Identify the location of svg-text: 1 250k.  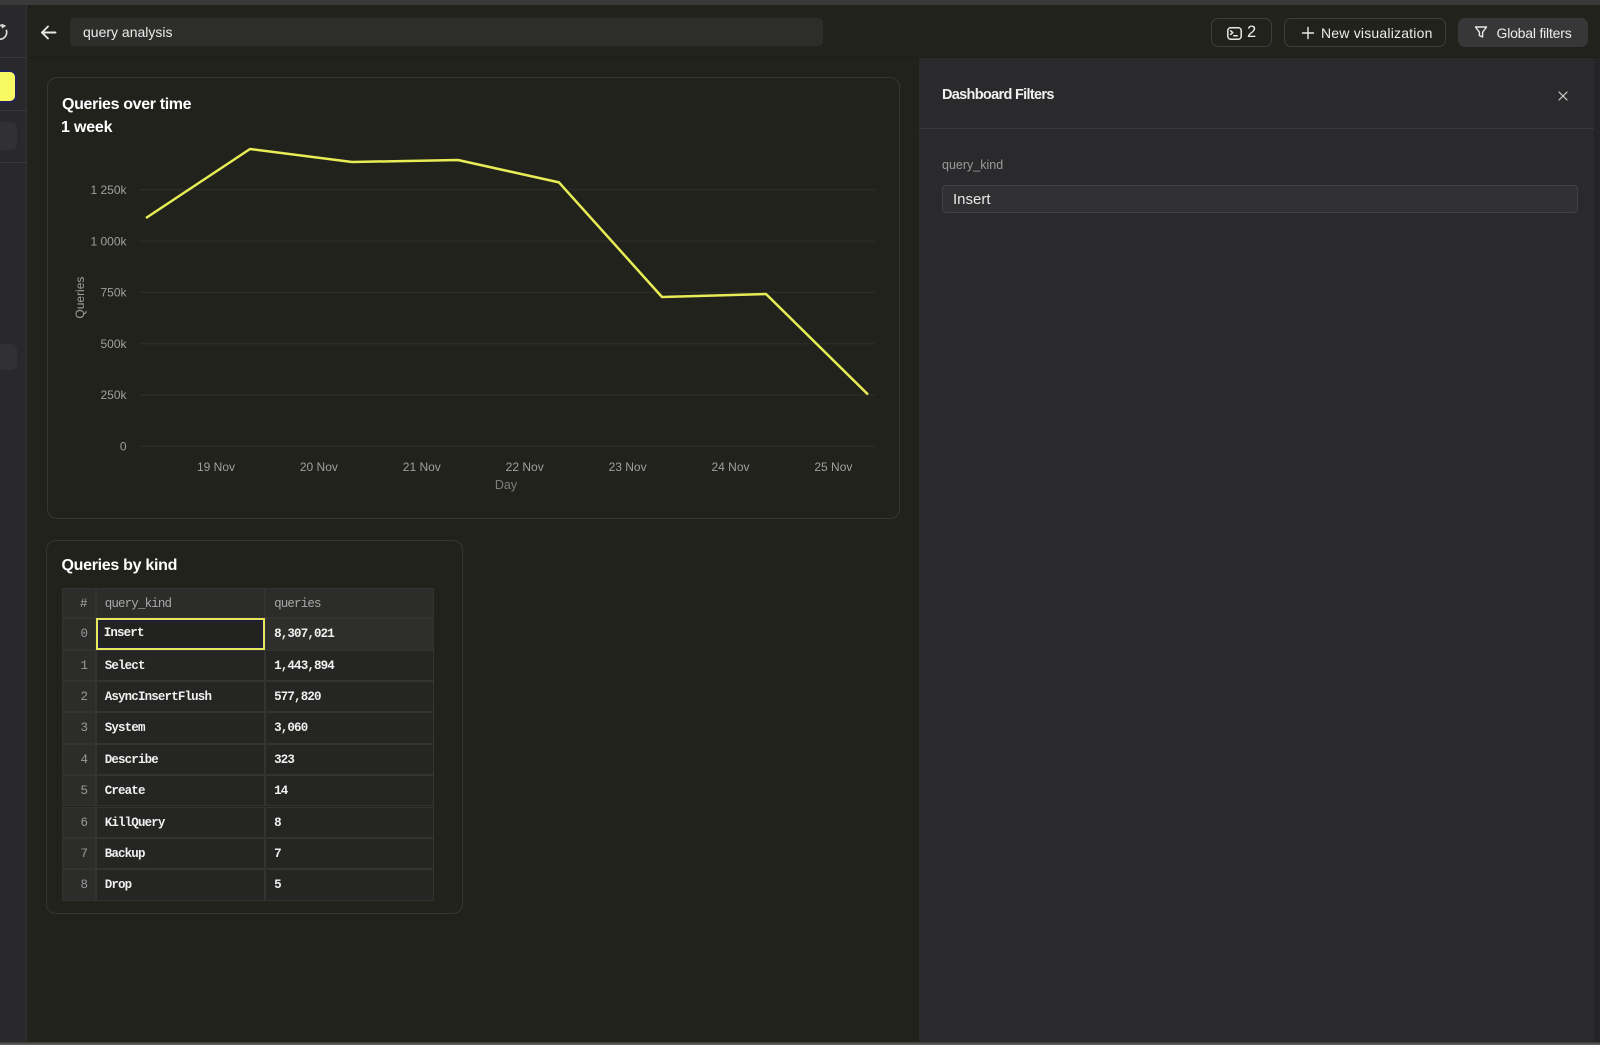
(108, 190).